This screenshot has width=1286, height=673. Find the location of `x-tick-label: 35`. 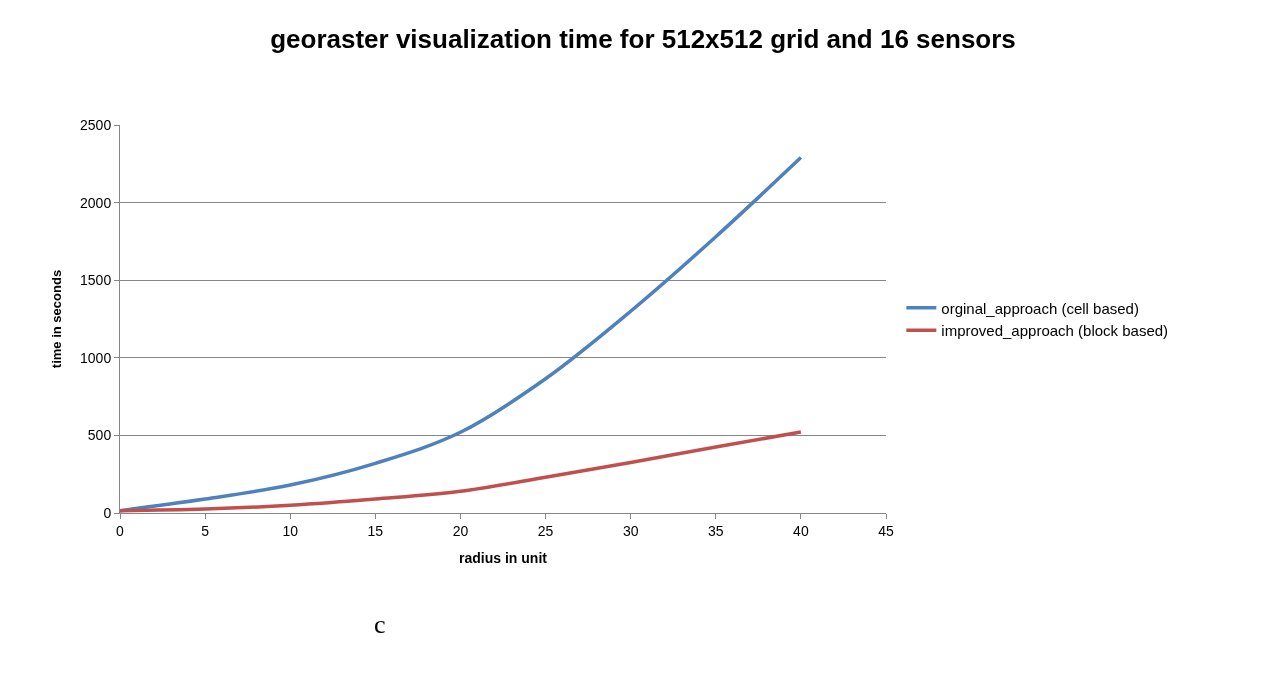

x-tick-label: 35 is located at coordinates (715, 530).